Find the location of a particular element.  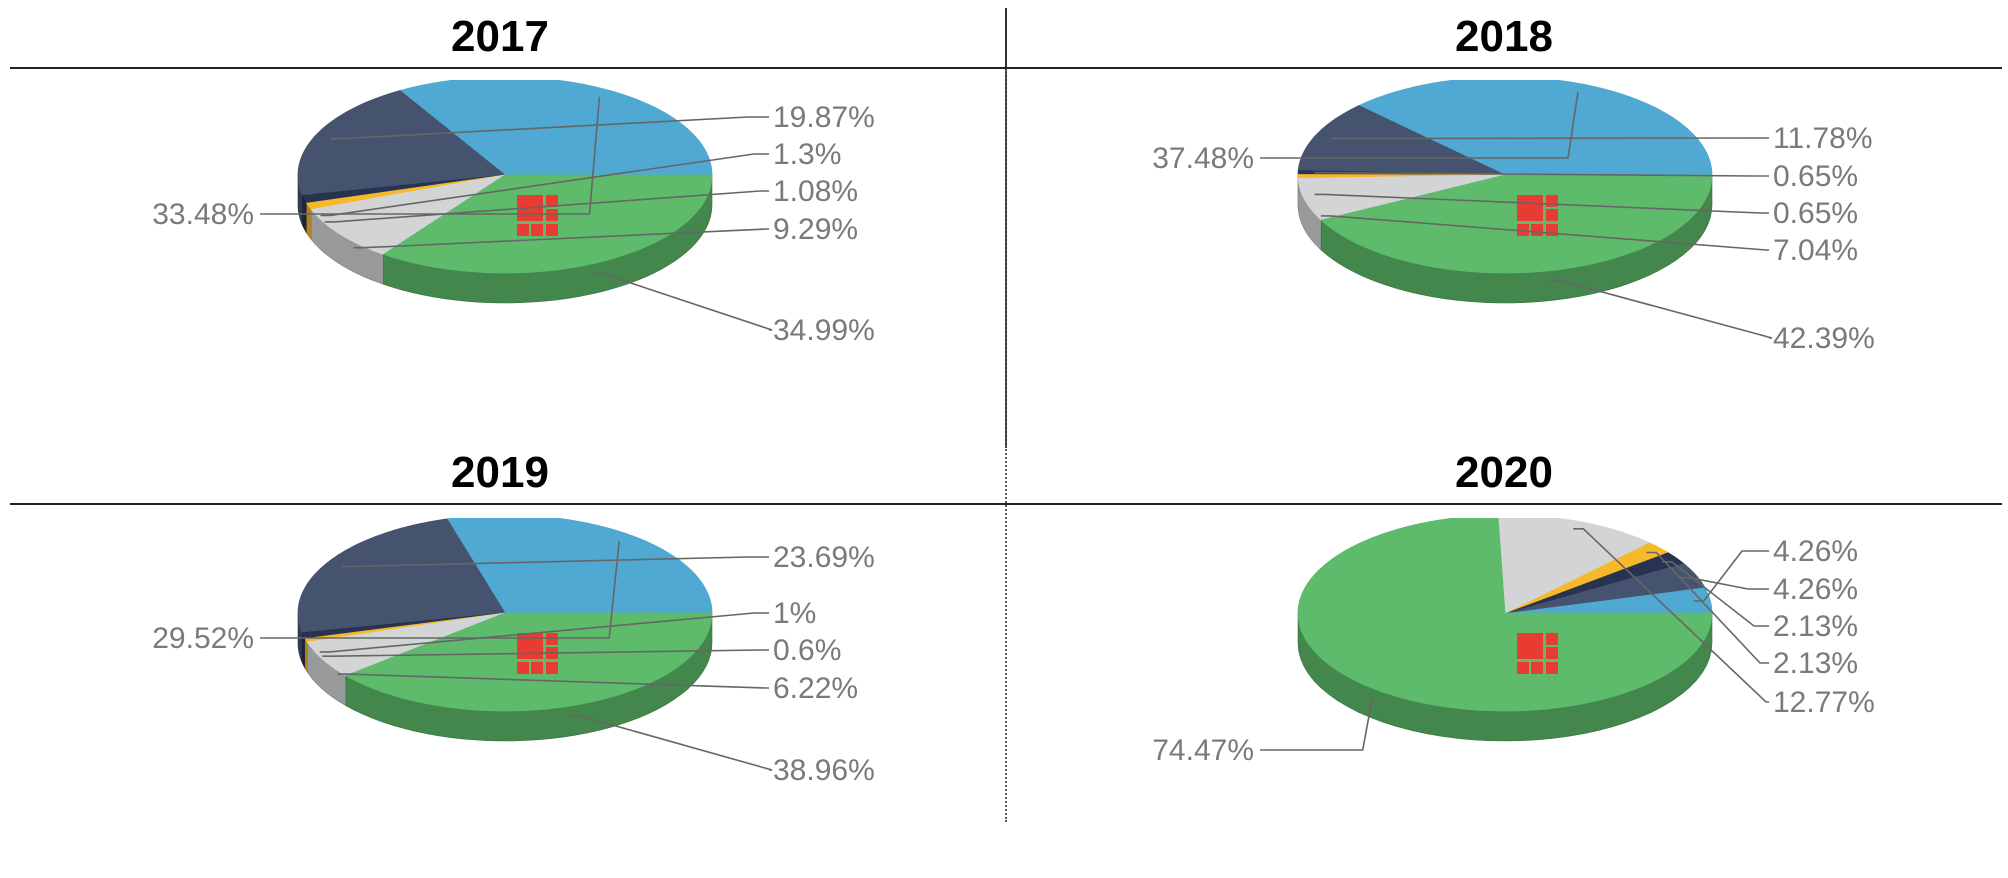

data-label-2: 0.65% is located at coordinates (1815, 176).